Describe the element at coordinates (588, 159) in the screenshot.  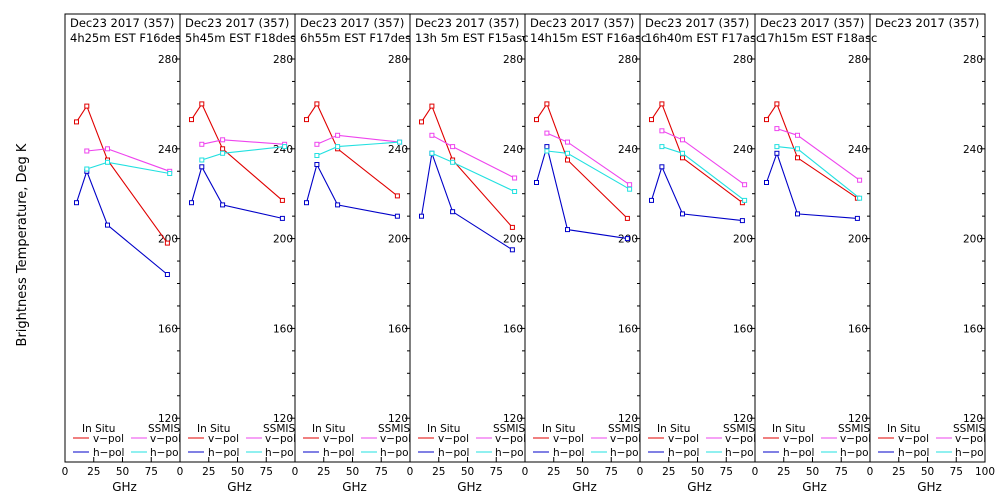
I see `series-line-ssmis_v` at that location.